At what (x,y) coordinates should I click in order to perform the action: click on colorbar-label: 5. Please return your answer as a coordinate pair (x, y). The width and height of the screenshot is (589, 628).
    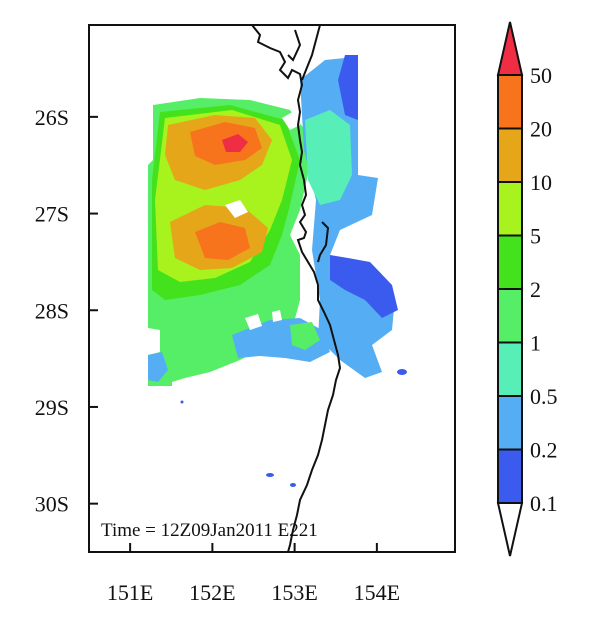
    Looking at the image, I should click on (535, 236).